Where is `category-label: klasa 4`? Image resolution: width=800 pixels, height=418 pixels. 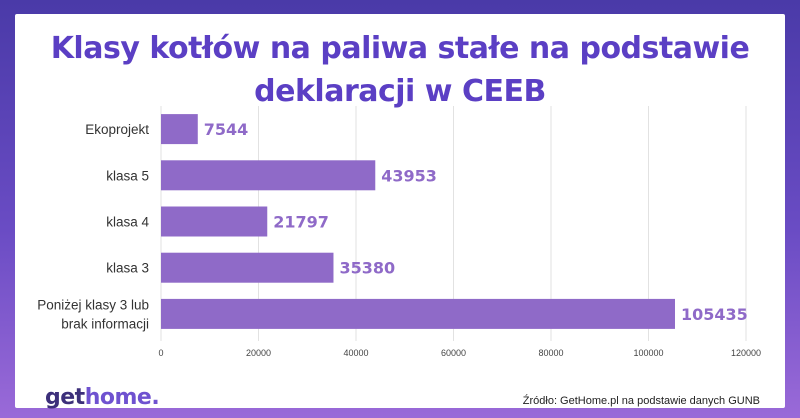 category-label: klasa 4 is located at coordinates (127, 222).